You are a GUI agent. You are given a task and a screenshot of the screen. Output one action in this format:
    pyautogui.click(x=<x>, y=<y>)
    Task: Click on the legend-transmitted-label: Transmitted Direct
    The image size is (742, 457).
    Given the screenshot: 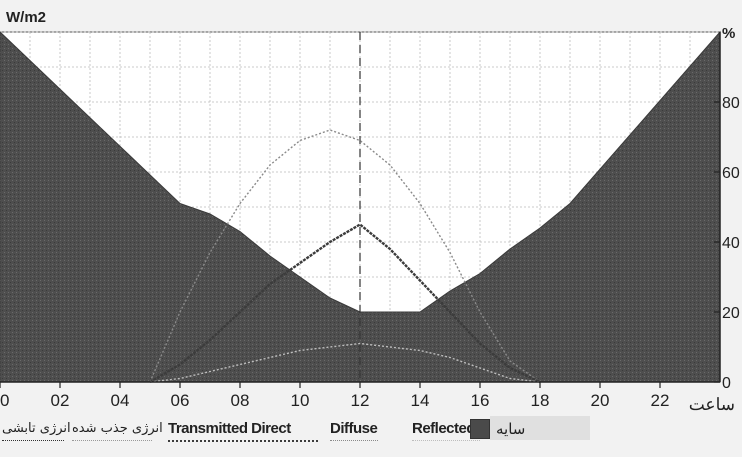 What is the action you would take?
    pyautogui.click(x=229, y=428)
    